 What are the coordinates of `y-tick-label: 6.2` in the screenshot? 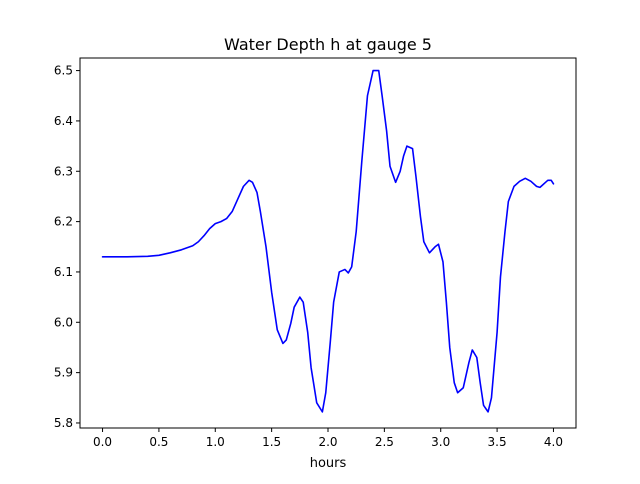 It's located at (63, 222).